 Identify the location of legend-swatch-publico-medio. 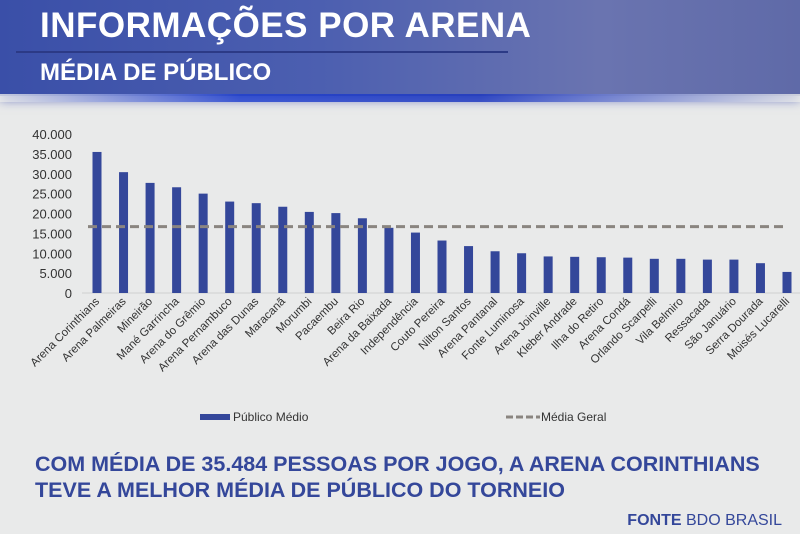
(215, 417).